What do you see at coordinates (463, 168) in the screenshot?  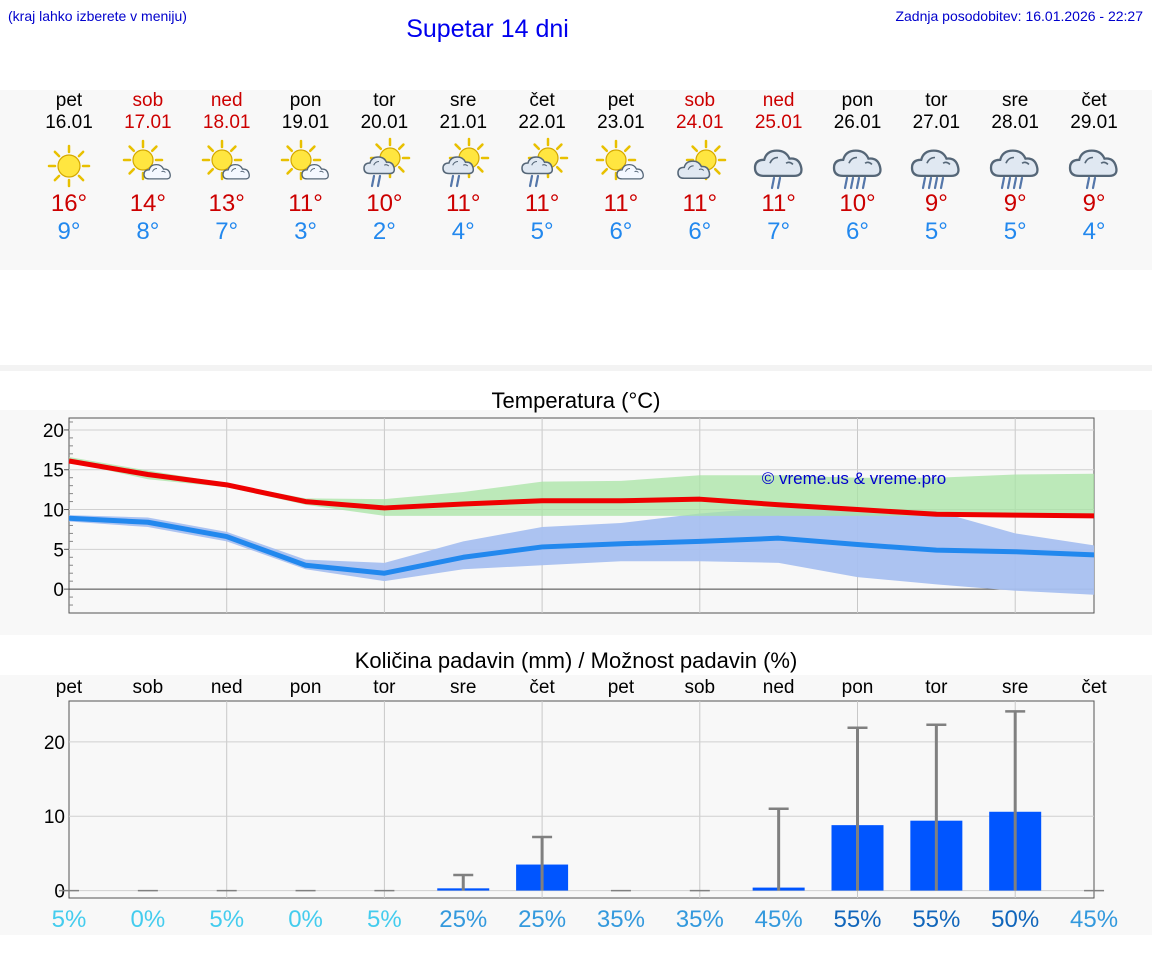 I see `day-column: sre 21.01 11° 4°` at bounding box center [463, 168].